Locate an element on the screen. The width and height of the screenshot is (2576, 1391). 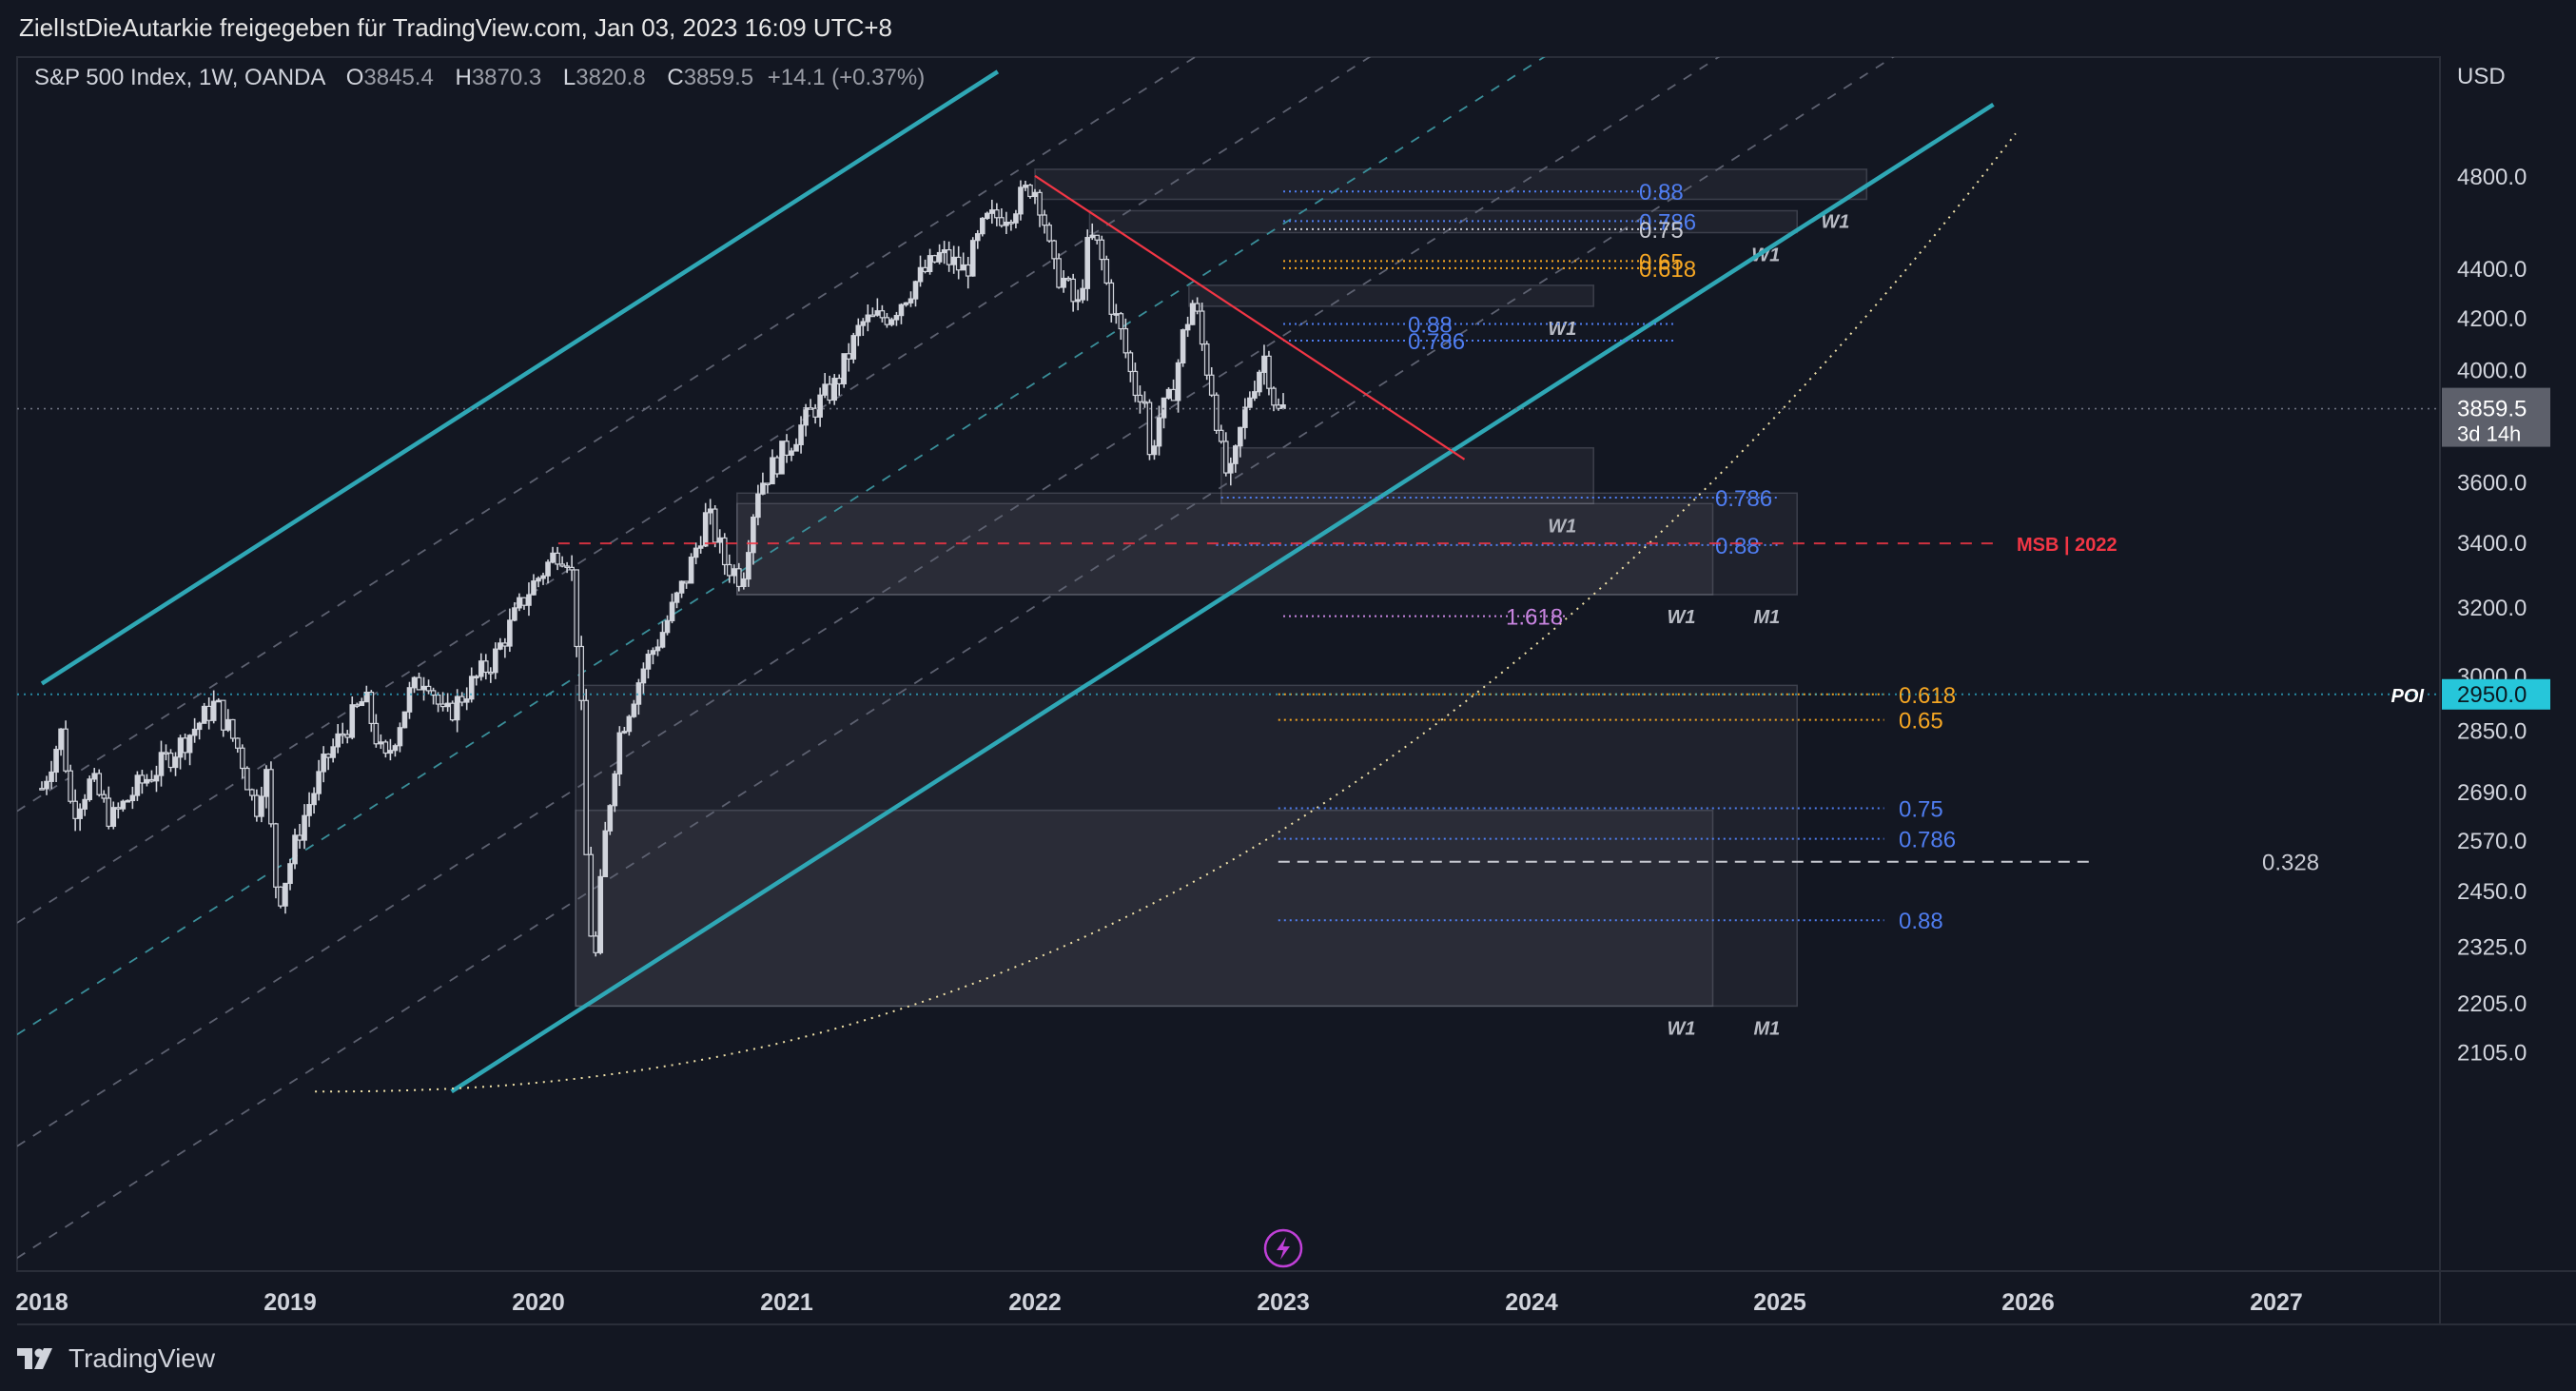
zone-label: M1 is located at coordinates (1766, 1028).